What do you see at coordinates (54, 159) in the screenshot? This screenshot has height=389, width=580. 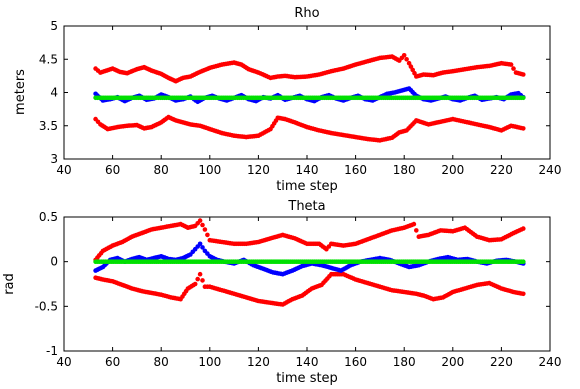 I see `rho-y-tick-label: 3` at bounding box center [54, 159].